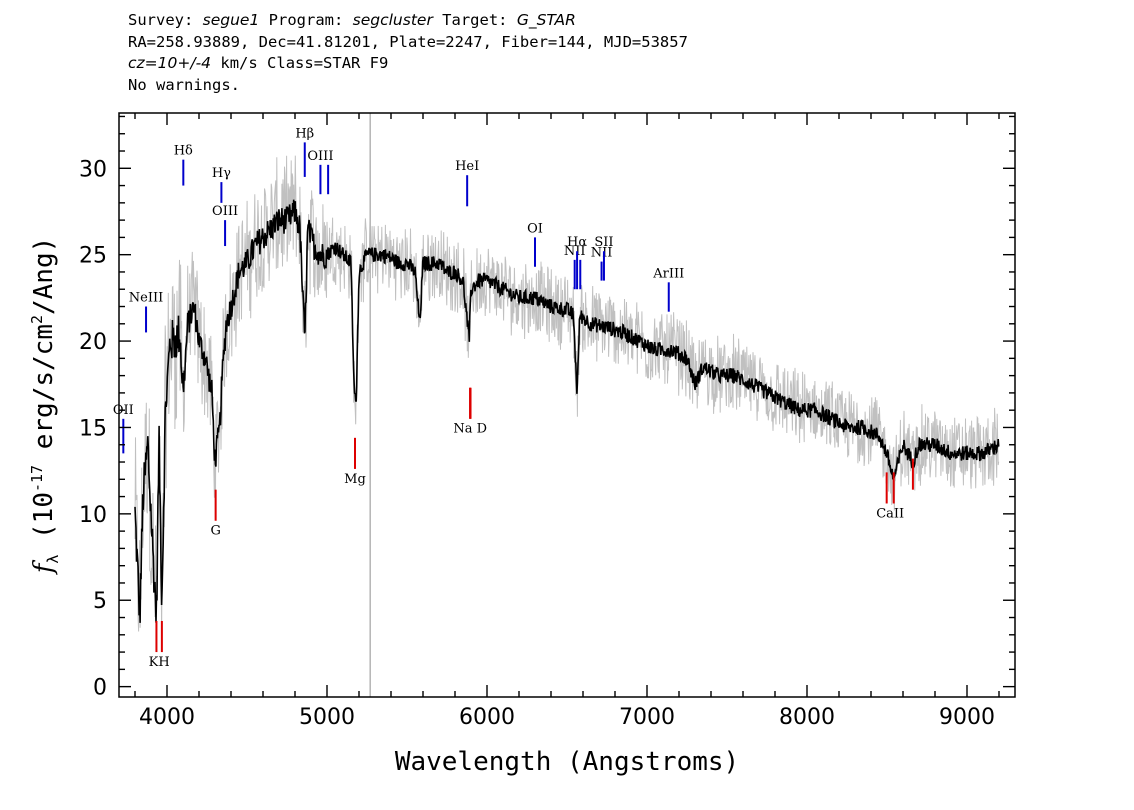  What do you see at coordinates (355, 479) in the screenshot?
I see `absorption-line-label: Mg` at bounding box center [355, 479].